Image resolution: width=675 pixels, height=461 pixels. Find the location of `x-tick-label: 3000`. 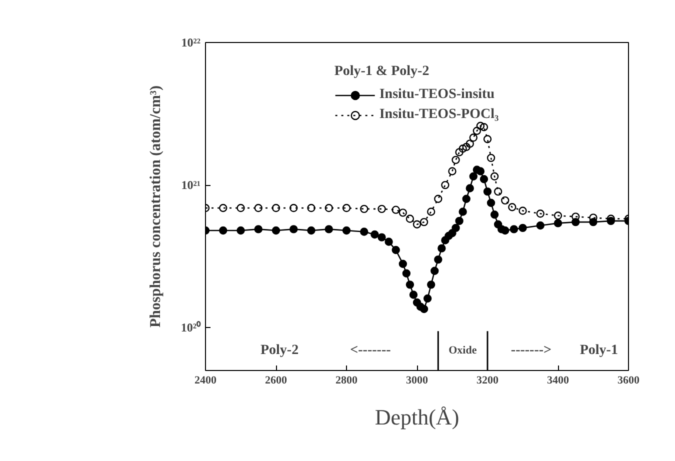

x-tick-label: 3000 is located at coordinates (417, 380).